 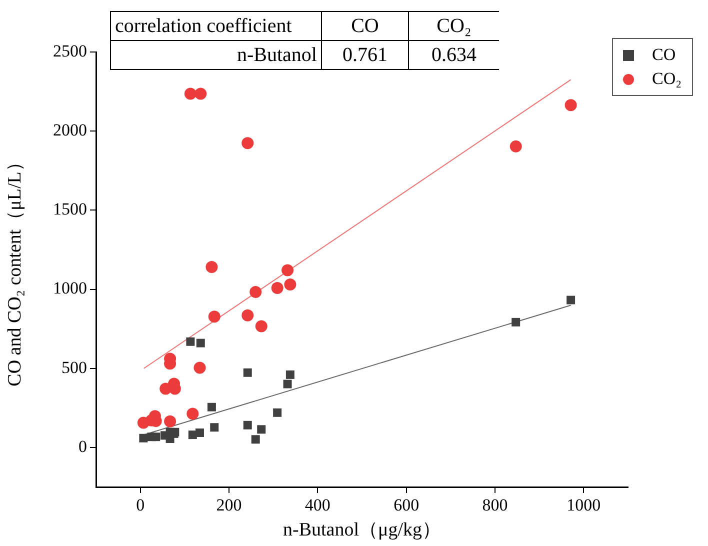 What do you see at coordinates (495, 505) in the screenshot?
I see `x-tick-label: 800` at bounding box center [495, 505].